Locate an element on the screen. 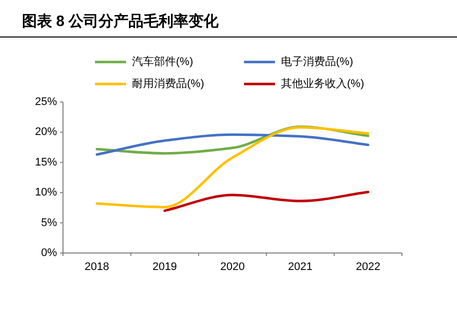  legend-label: 其他业务收入(%) is located at coordinates (322, 83).